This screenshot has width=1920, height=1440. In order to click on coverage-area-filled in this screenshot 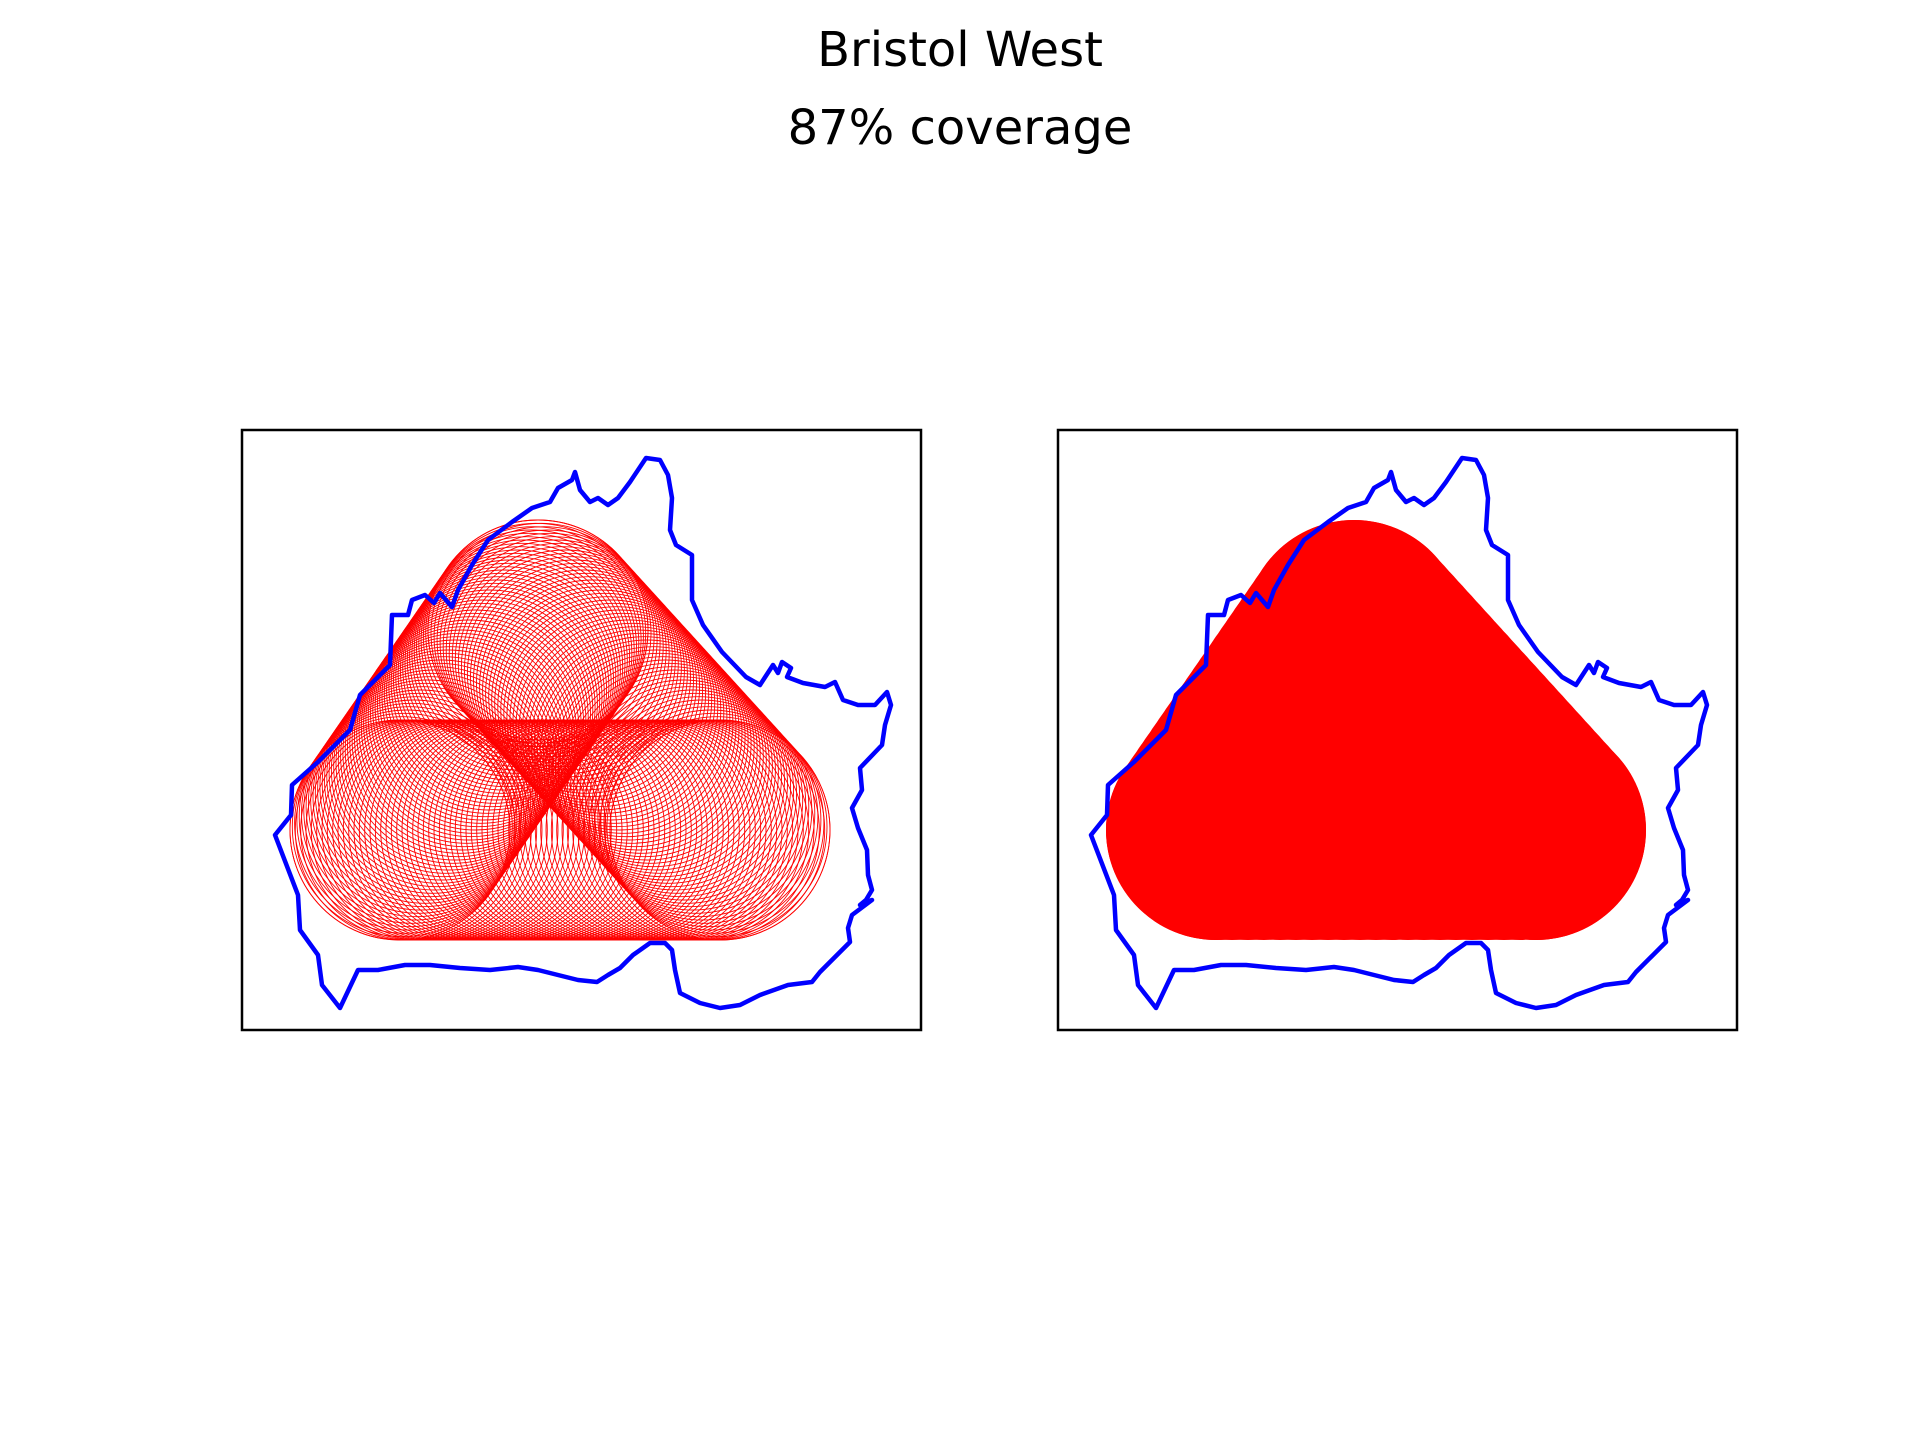, I will do `click(1376, 730)`.